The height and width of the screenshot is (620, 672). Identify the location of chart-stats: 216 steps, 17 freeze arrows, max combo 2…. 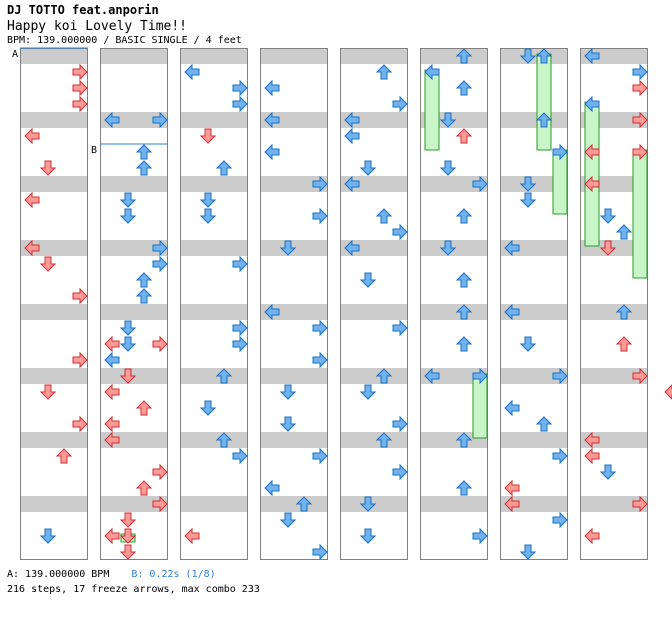
(133, 589).